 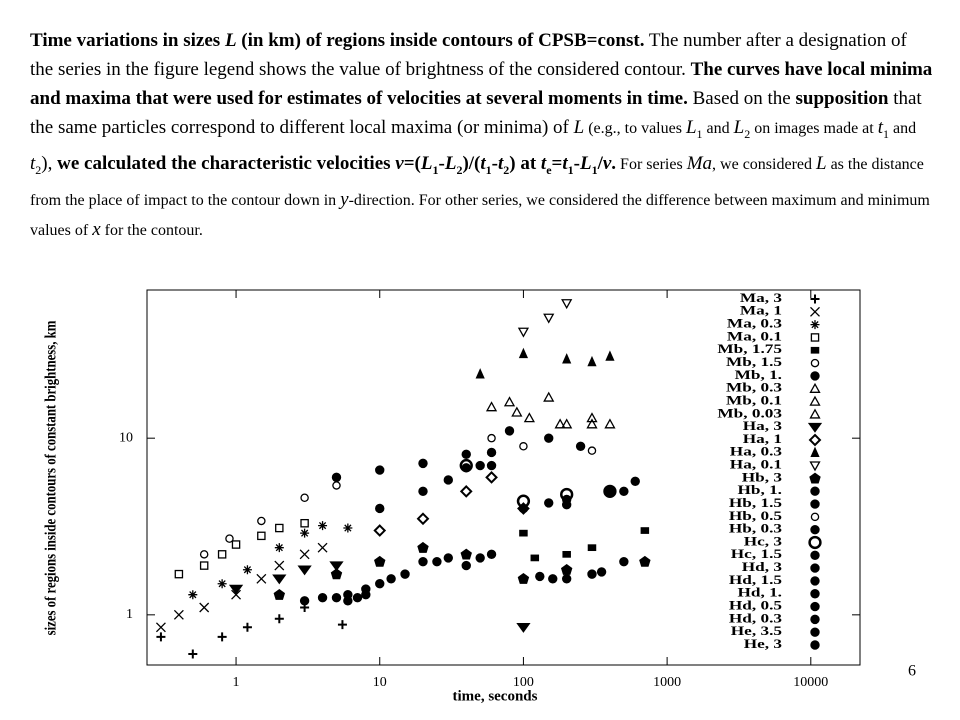 What do you see at coordinates (912, 671) in the screenshot?
I see `page-number: 6` at bounding box center [912, 671].